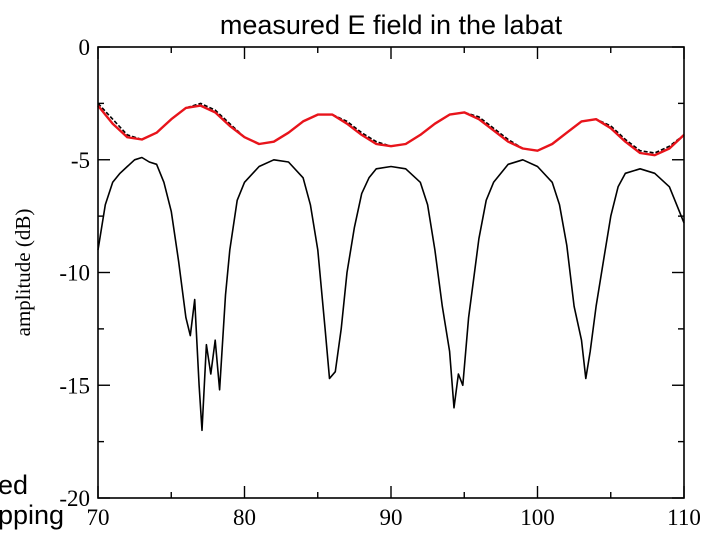 The height and width of the screenshot is (540, 704). What do you see at coordinates (684, 517) in the screenshot?
I see `x-tick-label: 110` at bounding box center [684, 517].